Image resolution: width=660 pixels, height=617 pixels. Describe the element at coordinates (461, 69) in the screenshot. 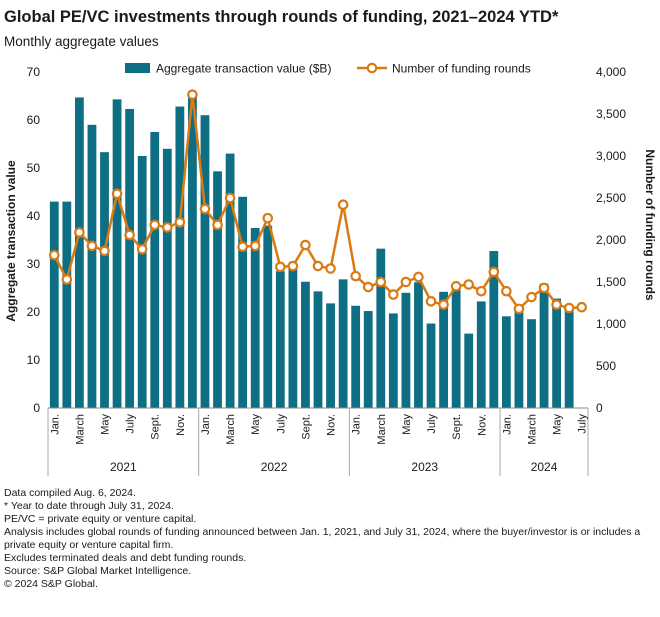

I see `legend-line-label: Number of funding rounds` at that location.